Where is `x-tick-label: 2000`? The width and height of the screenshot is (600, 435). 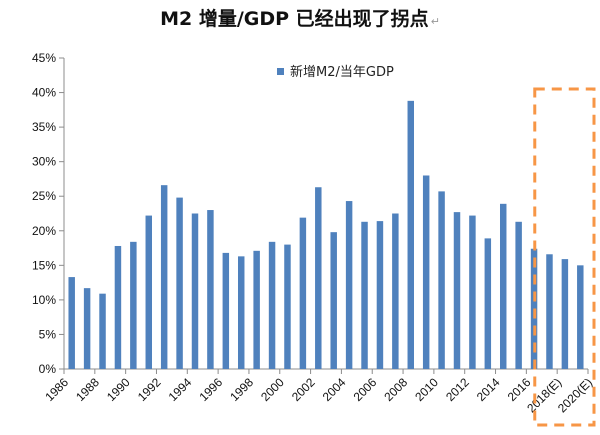
x-tick-label: 2000 is located at coordinates (272, 389).